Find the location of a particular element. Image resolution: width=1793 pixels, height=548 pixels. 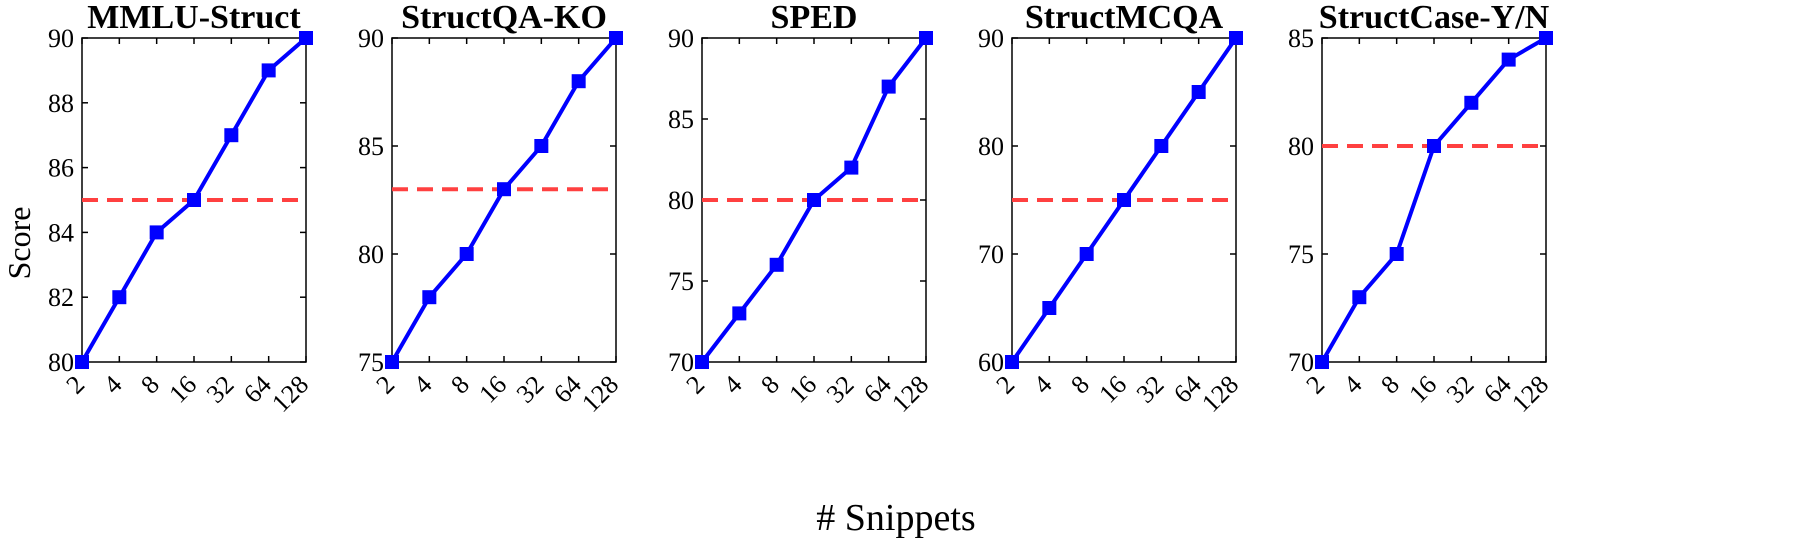

panel-title: MMLU-Struct is located at coordinates (194, 18).